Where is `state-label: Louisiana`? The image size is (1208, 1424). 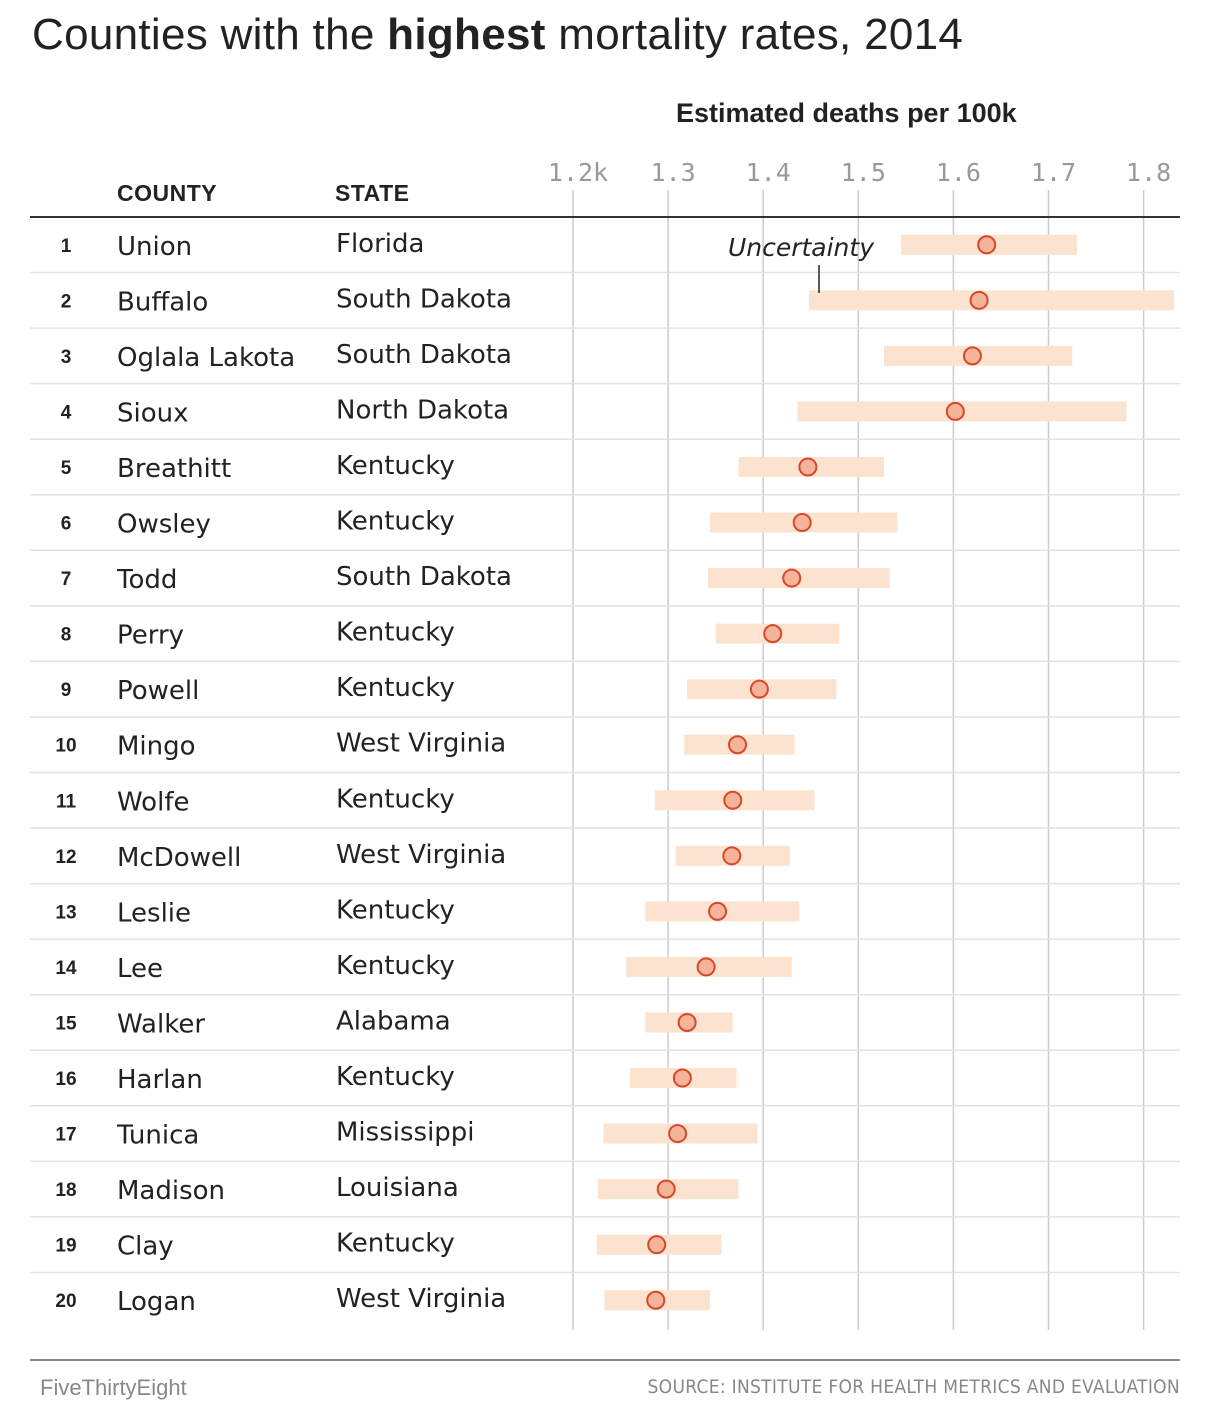 state-label: Louisiana is located at coordinates (397, 1188).